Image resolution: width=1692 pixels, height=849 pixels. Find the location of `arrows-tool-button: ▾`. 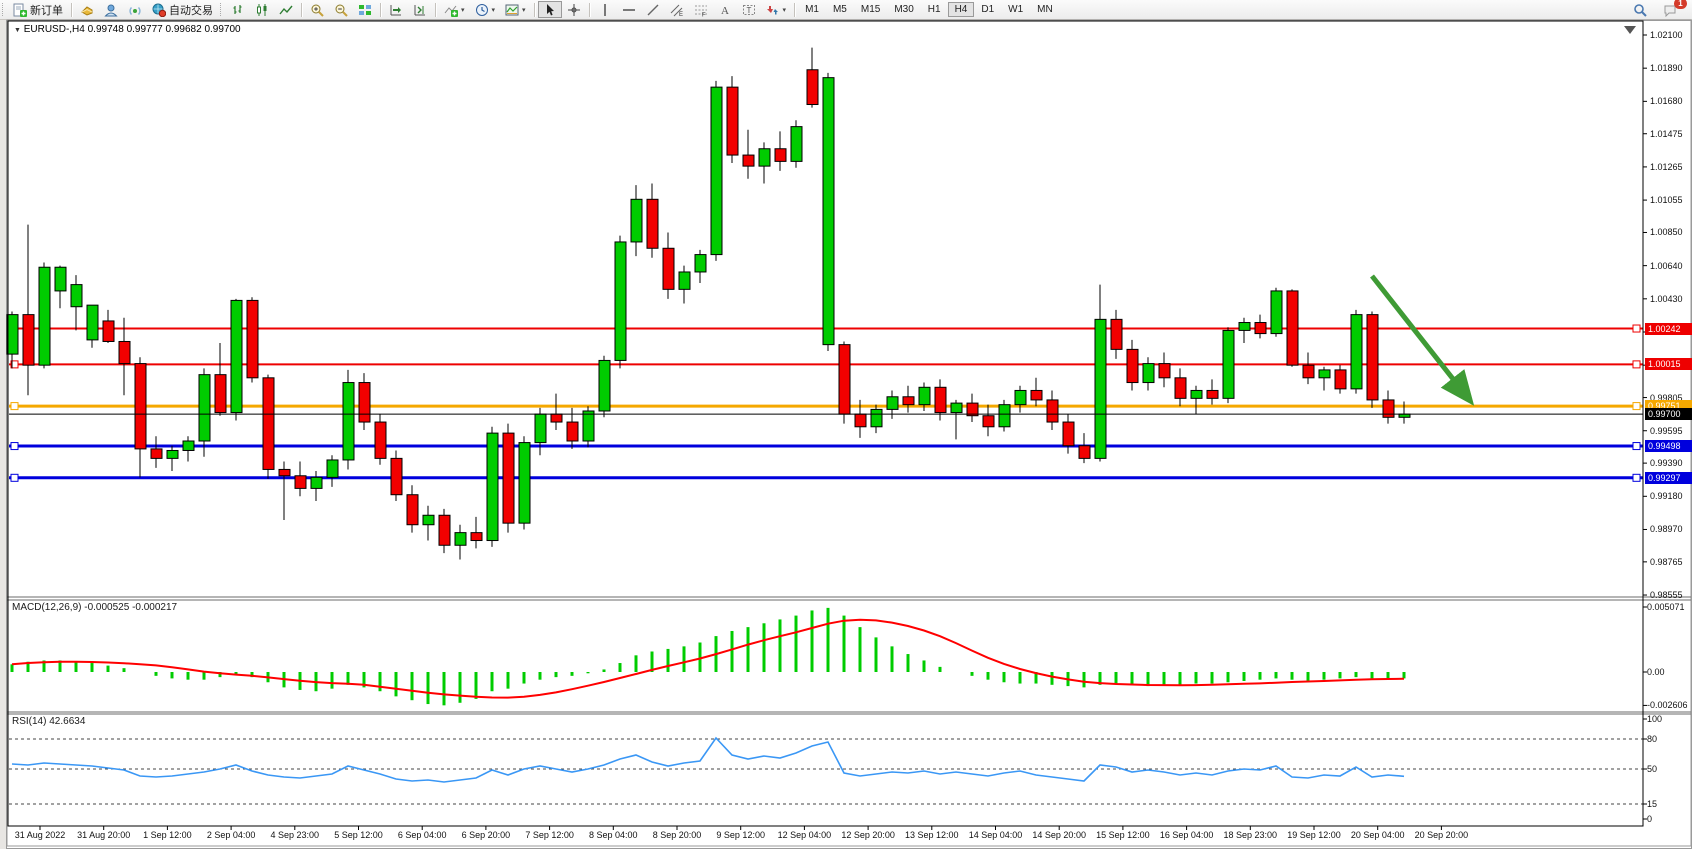

arrows-tool-button: ▾ is located at coordinates (776, 9).